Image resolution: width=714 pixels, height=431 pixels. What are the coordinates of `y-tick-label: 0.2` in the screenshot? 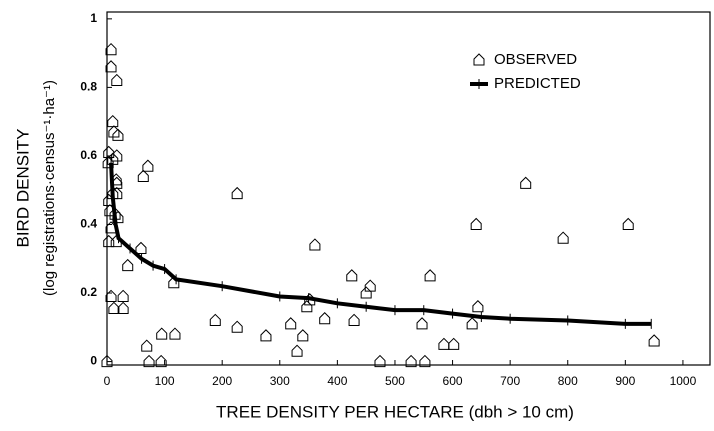 It's located at (88, 292).